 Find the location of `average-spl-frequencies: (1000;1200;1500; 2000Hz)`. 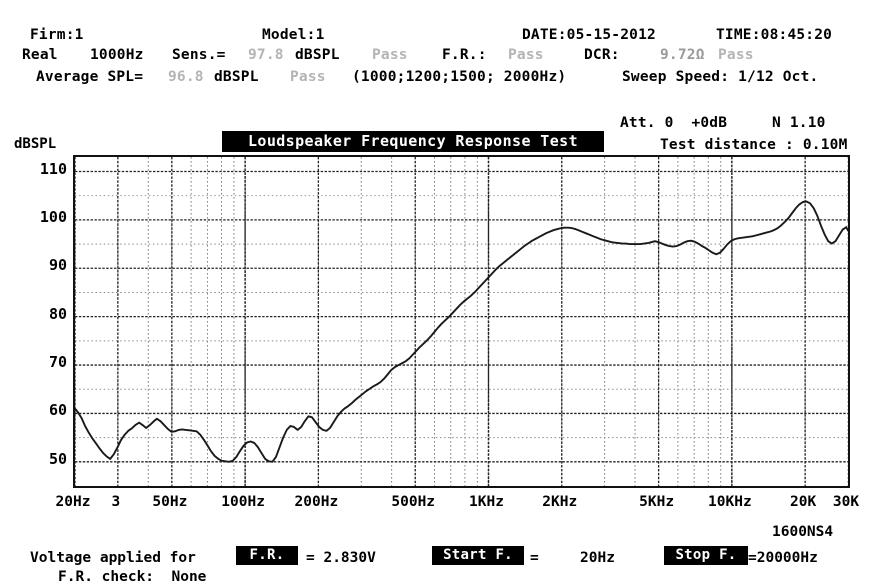

average-spl-frequencies: (1000;1200;1500; 2000Hz) is located at coordinates (459, 77).